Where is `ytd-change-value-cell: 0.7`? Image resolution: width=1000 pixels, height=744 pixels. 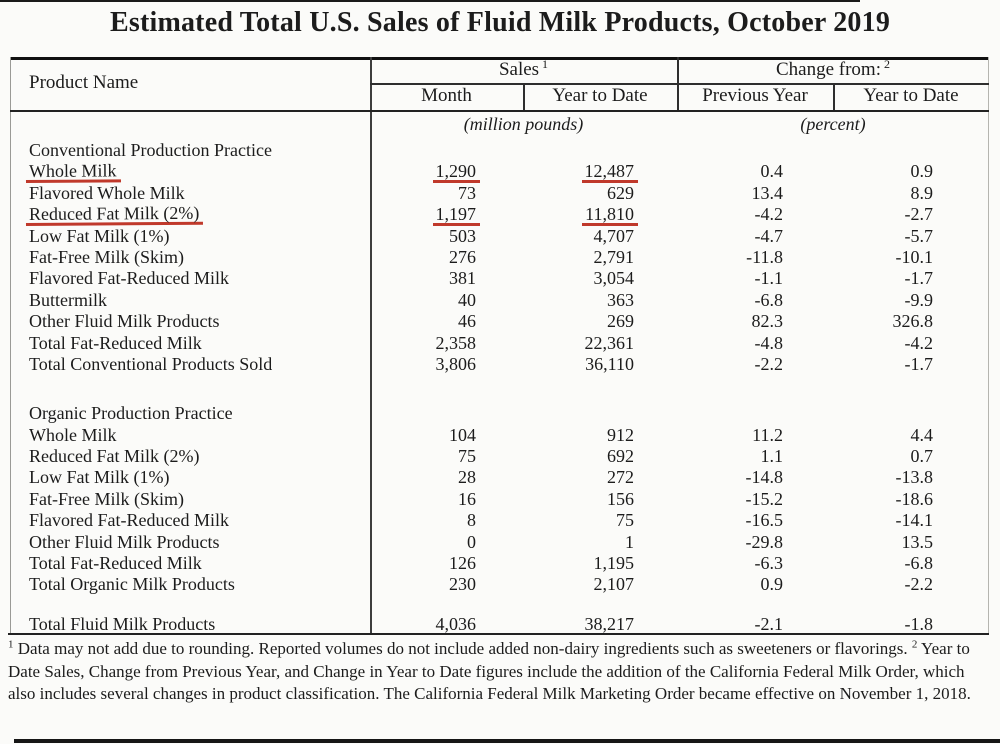 ytd-change-value-cell: 0.7 is located at coordinates (922, 456).